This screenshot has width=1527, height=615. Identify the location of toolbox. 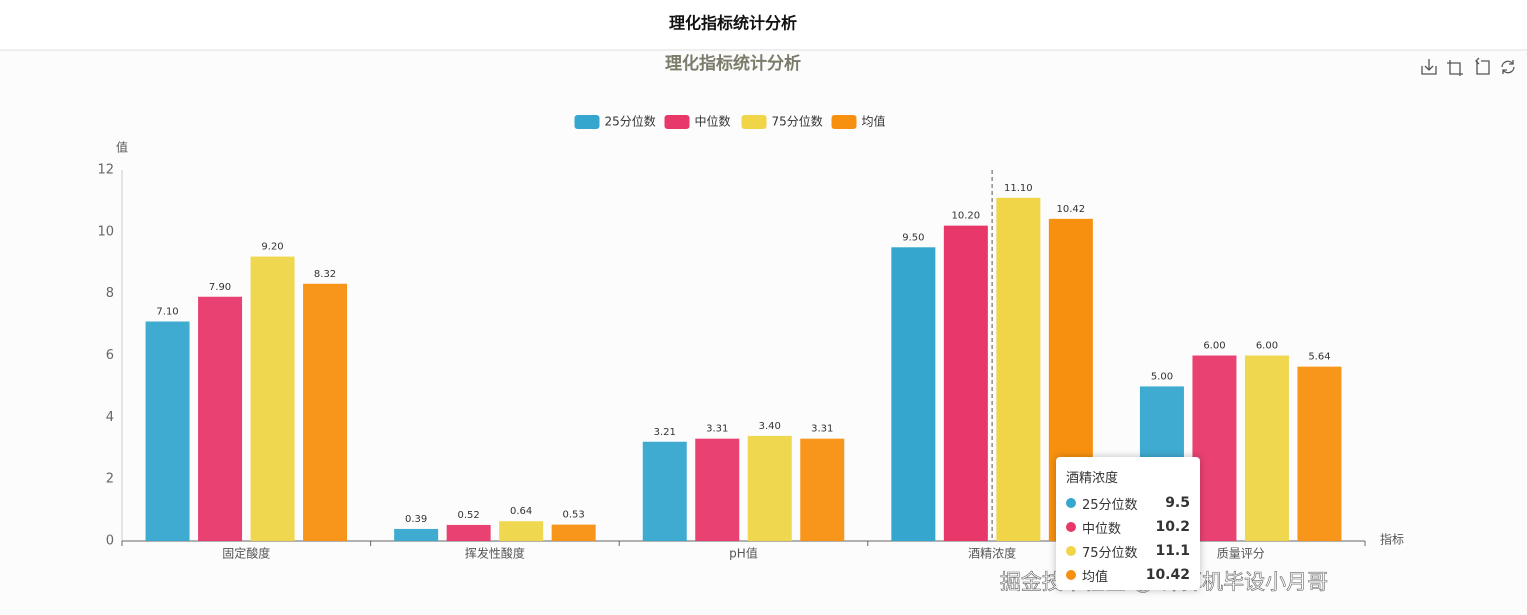
(1468, 66).